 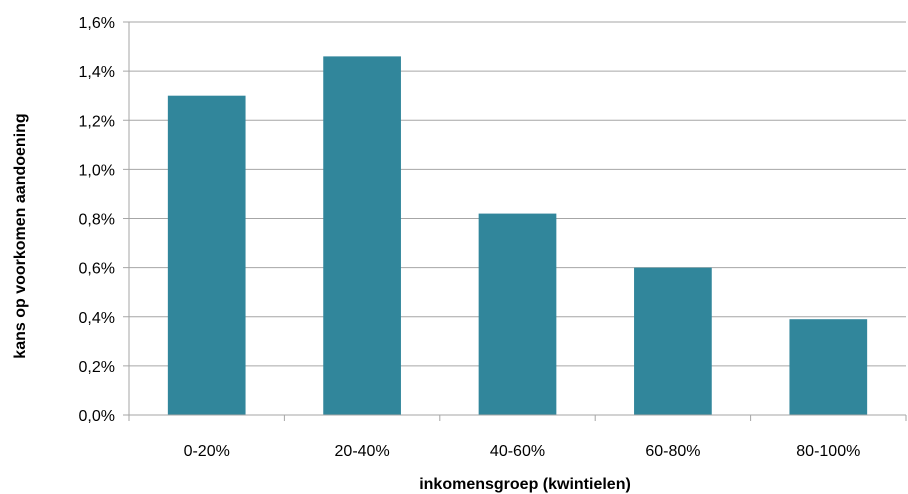 What do you see at coordinates (97, 72) in the screenshot?
I see `y-tick-label: 1,4%` at bounding box center [97, 72].